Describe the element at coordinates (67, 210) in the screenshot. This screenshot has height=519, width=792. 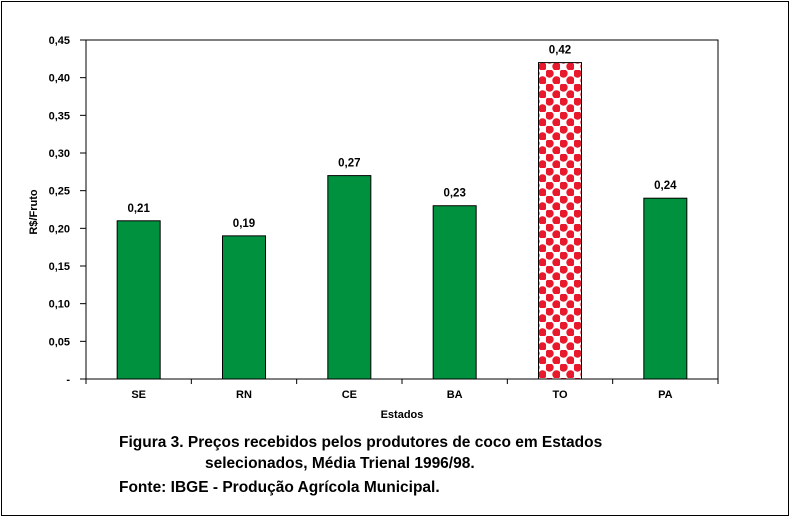
I see `y-axis: - 0,05 0,10 0,15 0,20 0,25 0,30 0,35 0,40 0,45` at that location.